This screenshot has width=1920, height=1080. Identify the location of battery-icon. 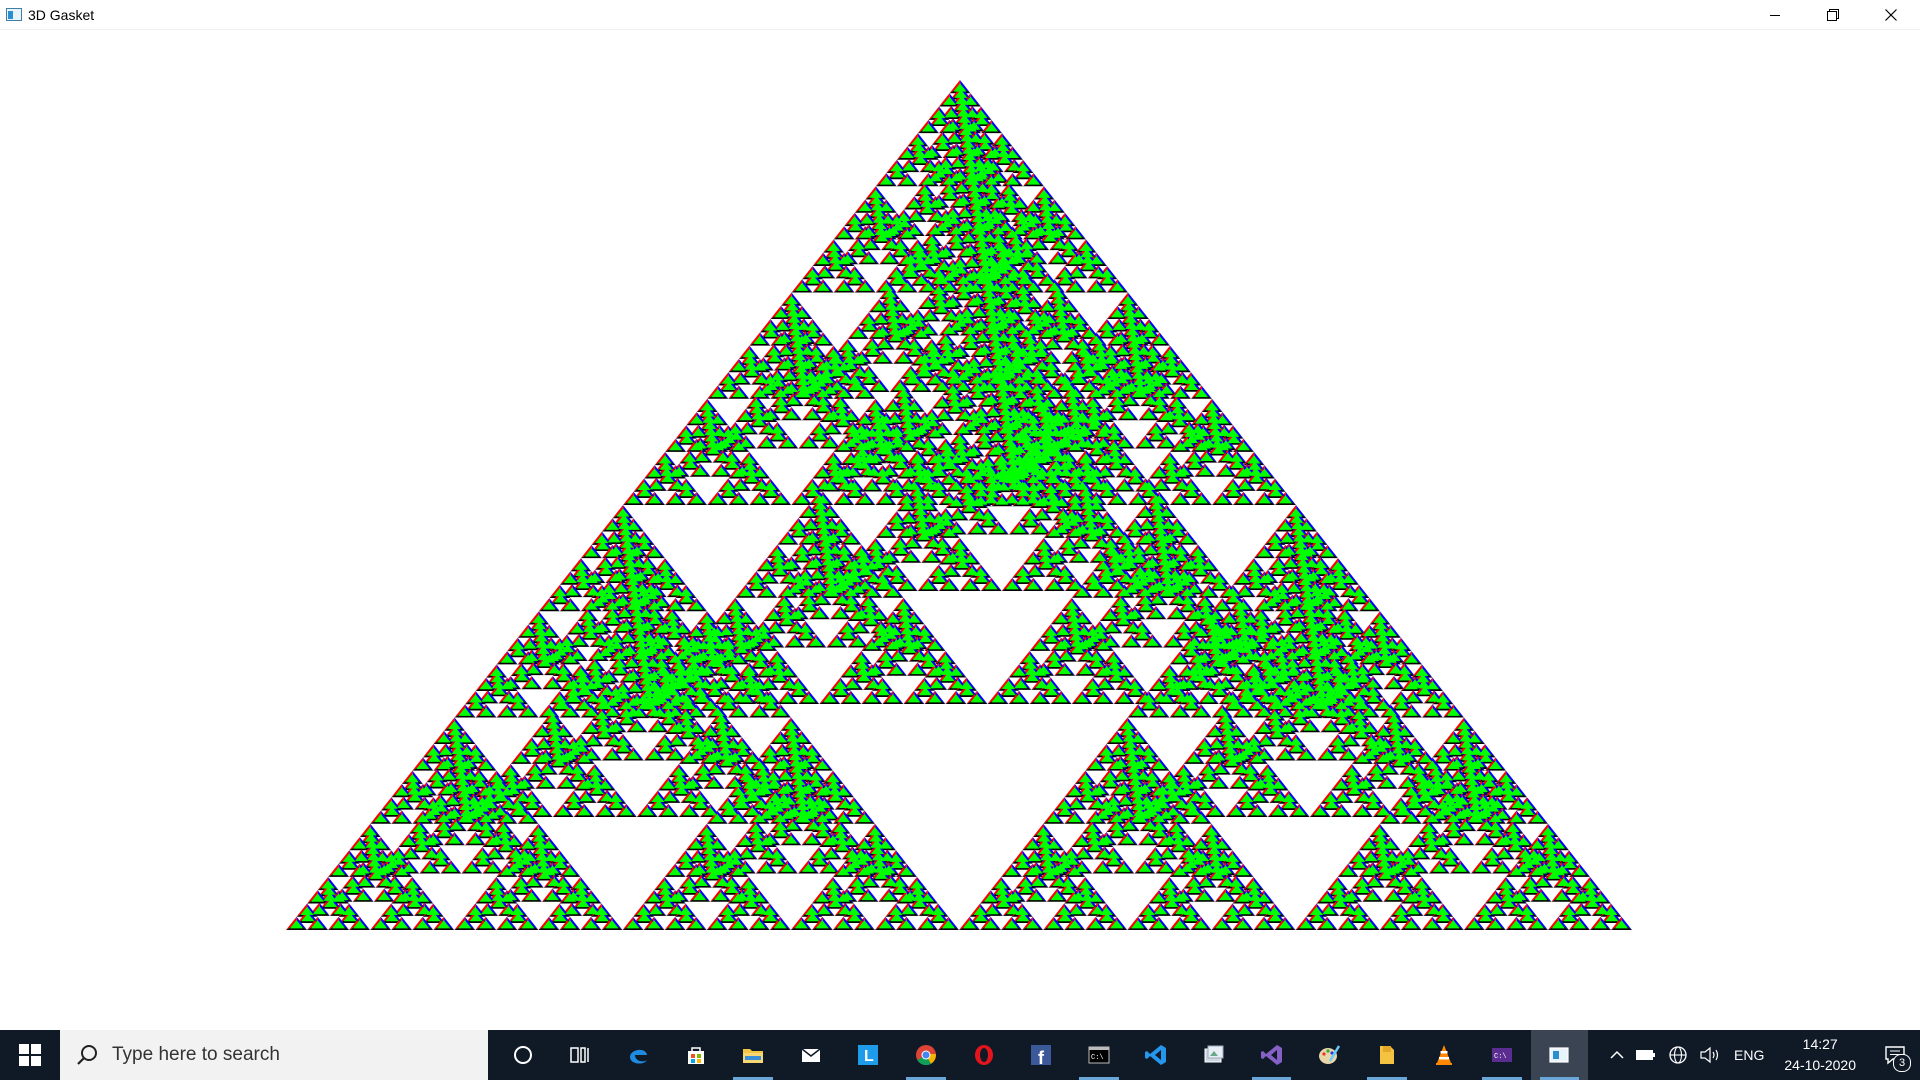
(1646, 1055).